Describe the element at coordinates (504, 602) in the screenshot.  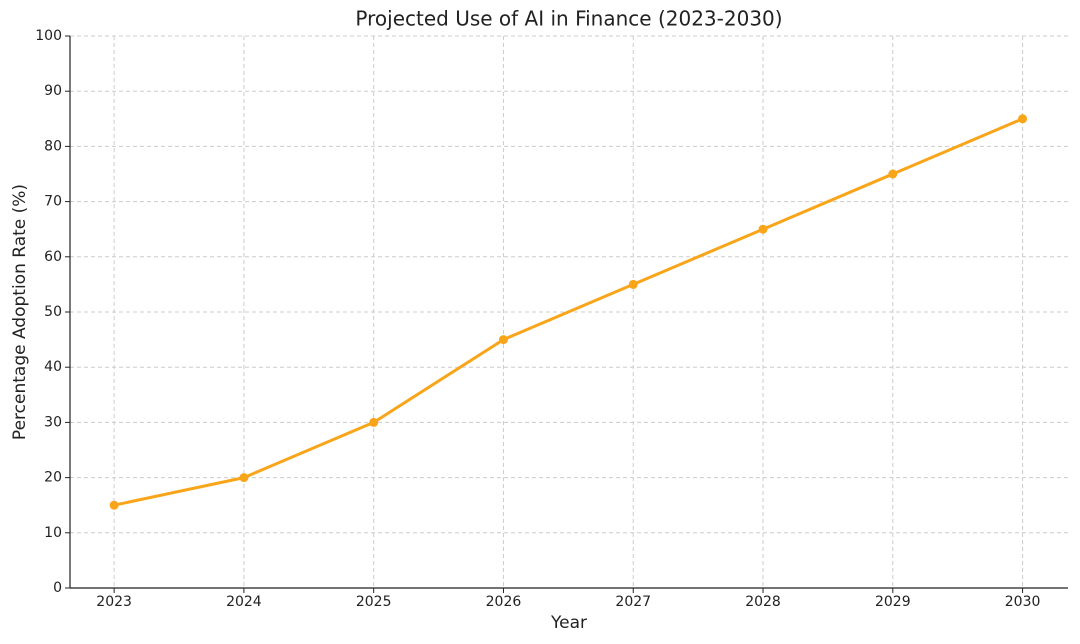
I see `x-tick-label: 2026` at that location.